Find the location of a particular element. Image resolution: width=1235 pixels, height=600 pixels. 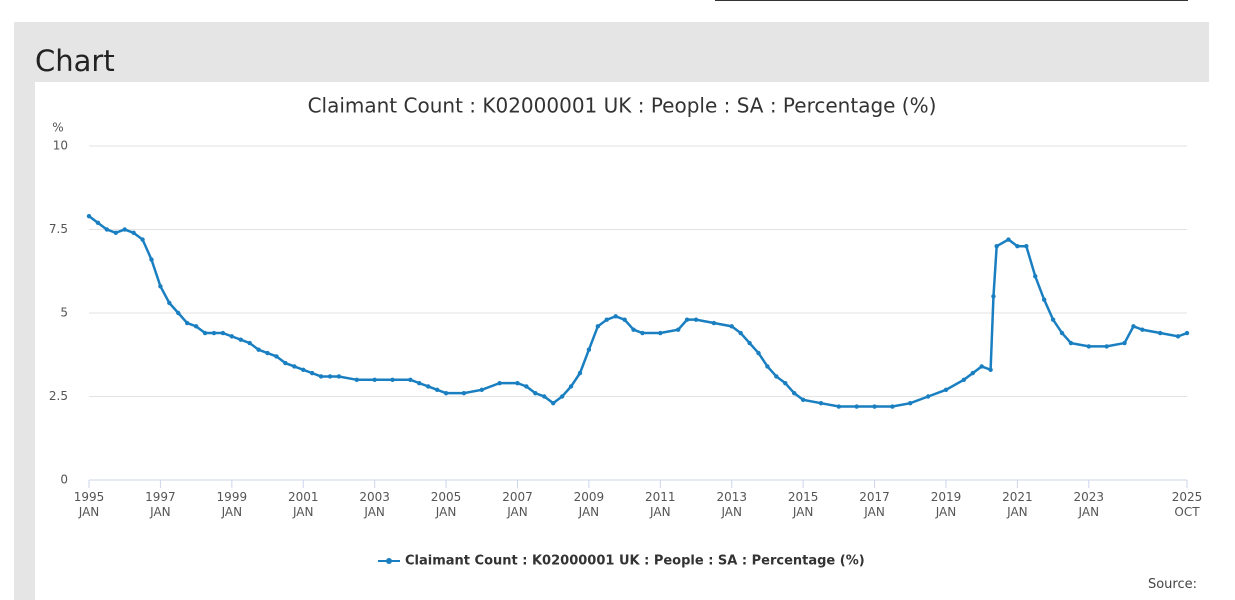

x-tick-label: 1999 JAN is located at coordinates (232, 504).